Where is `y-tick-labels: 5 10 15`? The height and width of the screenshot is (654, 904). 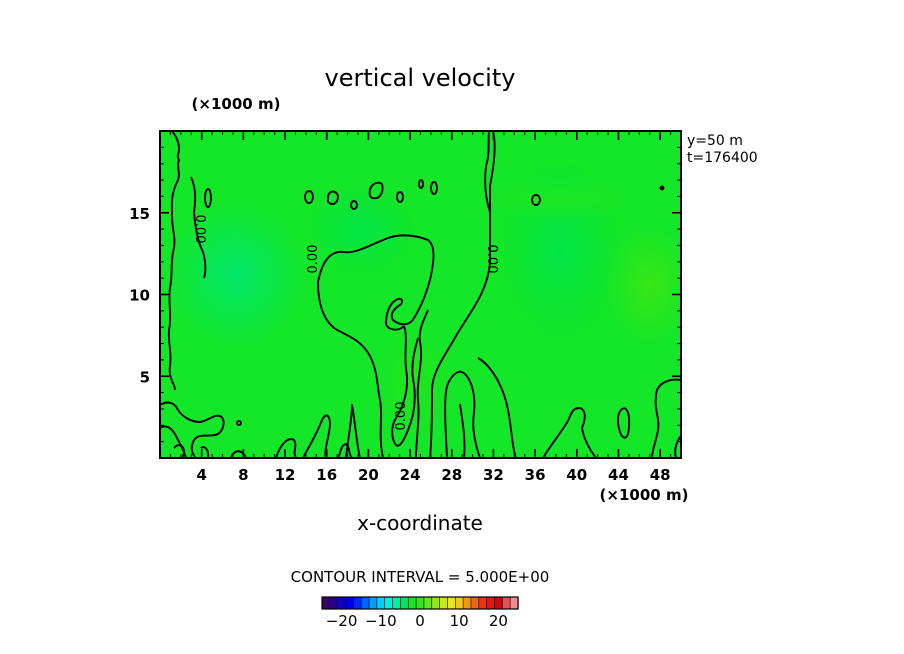
y-tick-labels: 5 10 15 is located at coordinates (139, 296).